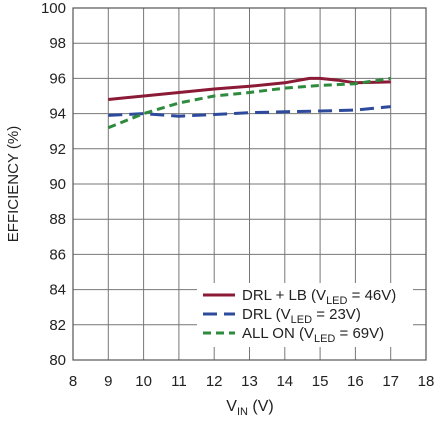 This screenshot has width=435, height=423. What do you see at coordinates (57, 360) in the screenshot?
I see `y-tick-label: 80` at bounding box center [57, 360].